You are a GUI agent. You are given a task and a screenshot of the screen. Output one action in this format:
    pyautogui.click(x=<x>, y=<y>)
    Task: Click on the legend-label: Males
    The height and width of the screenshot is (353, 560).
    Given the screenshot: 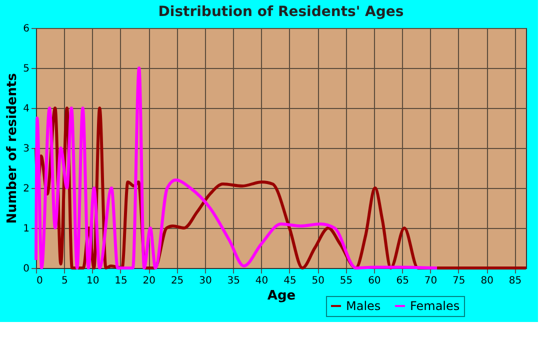 What is the action you would take?
    pyautogui.click(x=363, y=306)
    